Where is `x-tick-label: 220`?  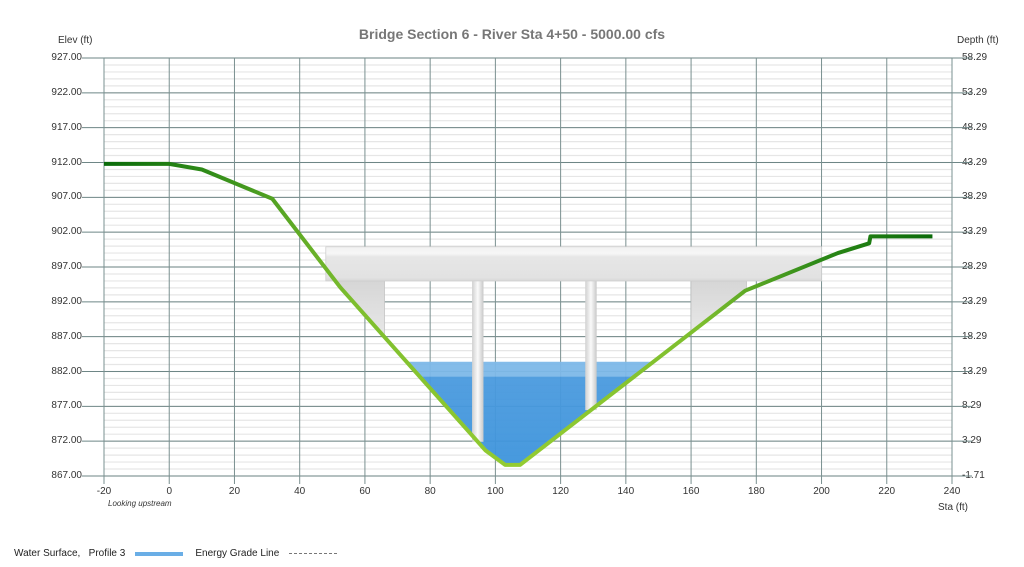 x-tick-label: 220 is located at coordinates (887, 491).